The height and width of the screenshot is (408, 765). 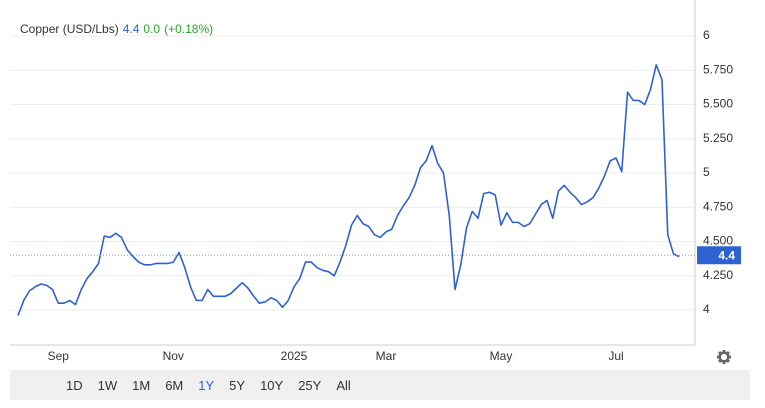 What do you see at coordinates (718, 104) in the screenshot?
I see `y-tick-label: 5.500` at bounding box center [718, 104].